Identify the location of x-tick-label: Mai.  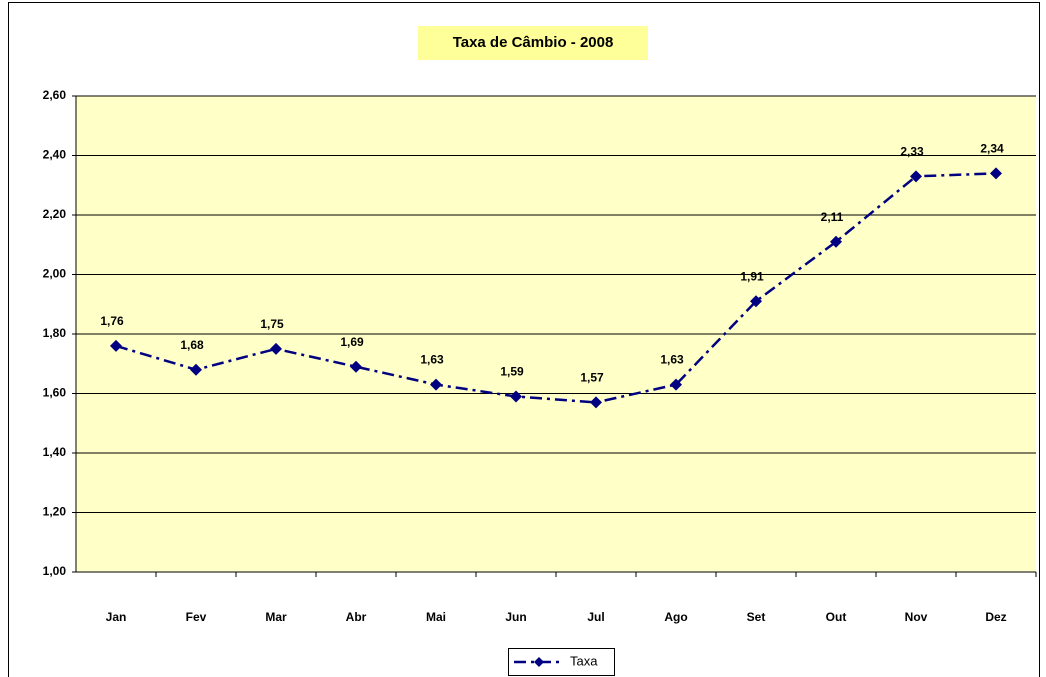
(436, 617).